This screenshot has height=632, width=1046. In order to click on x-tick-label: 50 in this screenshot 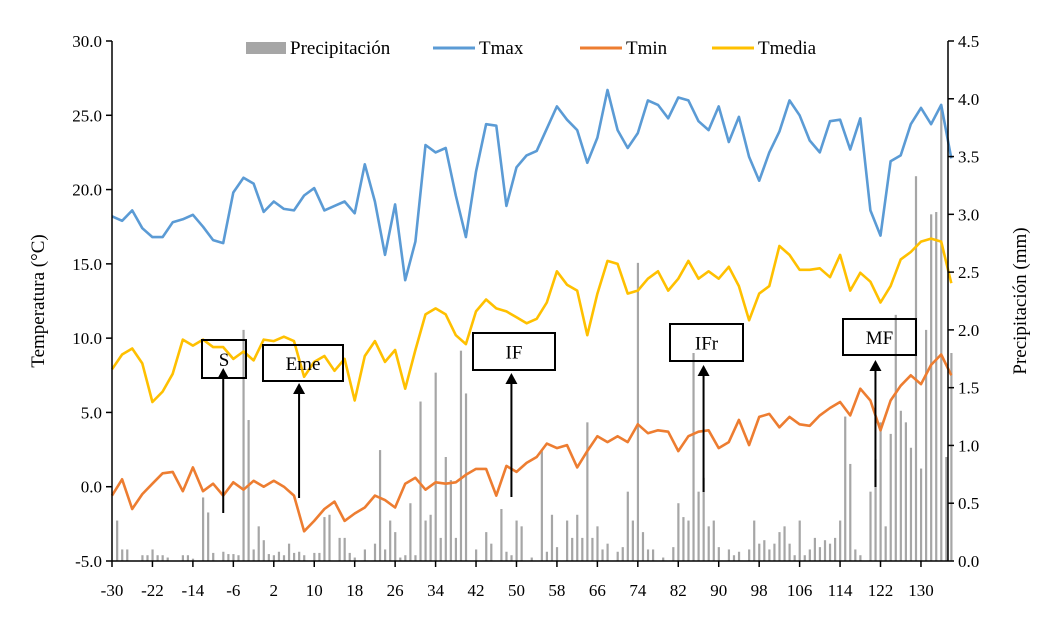, I will do `click(516, 590)`.